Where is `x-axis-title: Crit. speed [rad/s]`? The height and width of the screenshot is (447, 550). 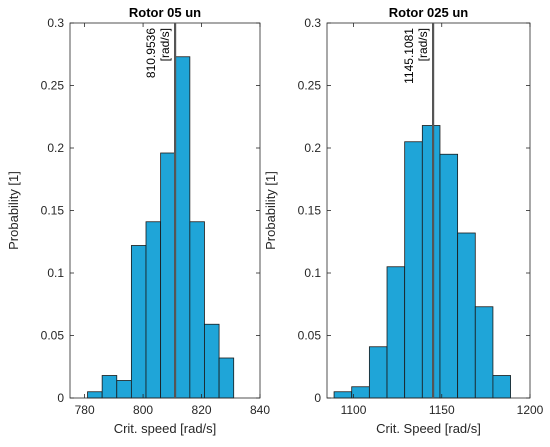 x-axis-title: Crit. speed [rad/s] is located at coordinates (165, 428).